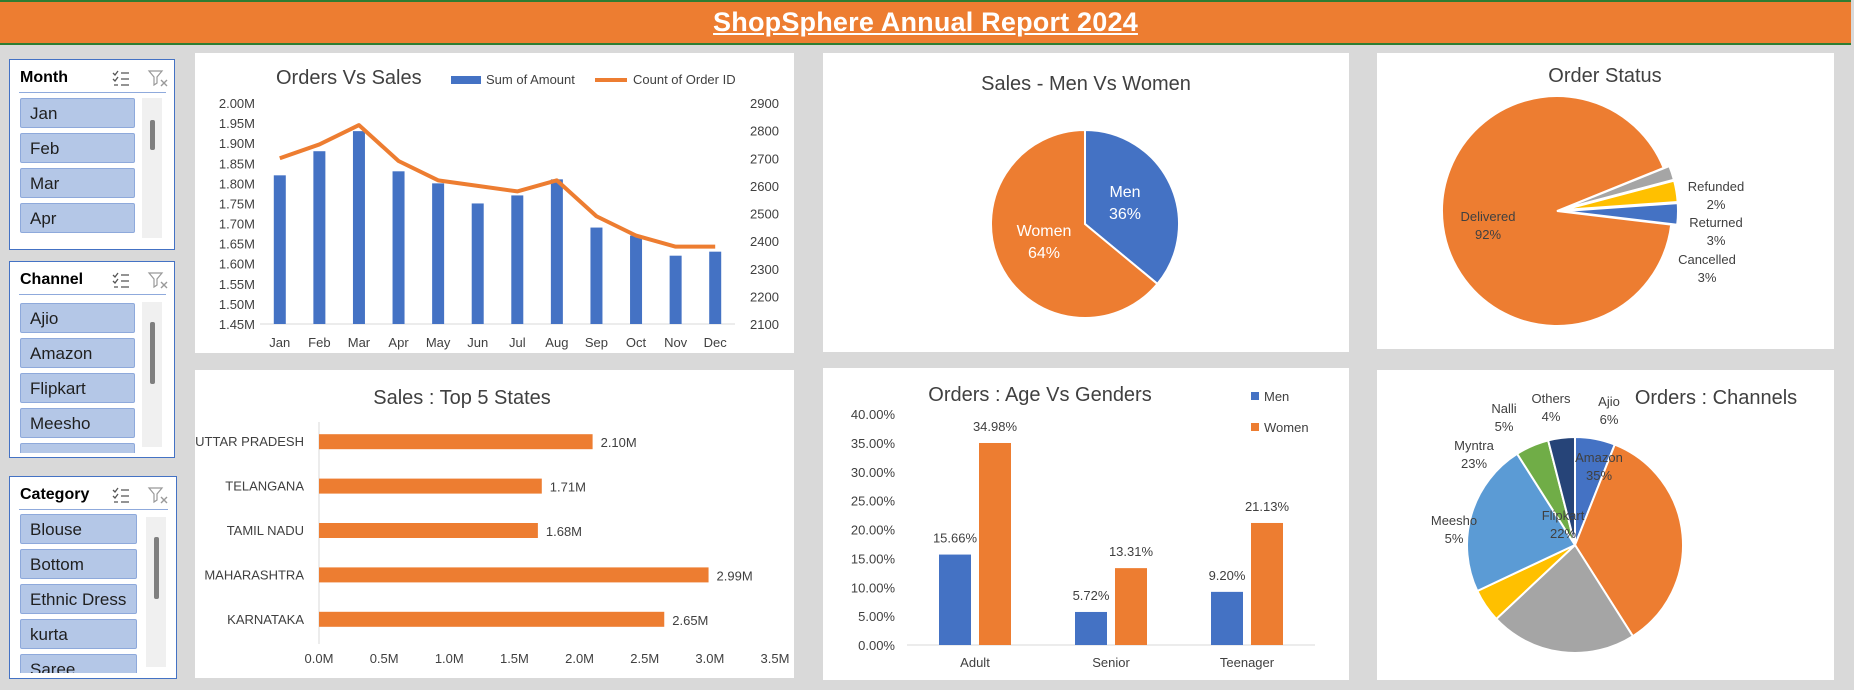 This screenshot has width=1854, height=690. What do you see at coordinates (456, 442) in the screenshot?
I see `bar-state` at bounding box center [456, 442].